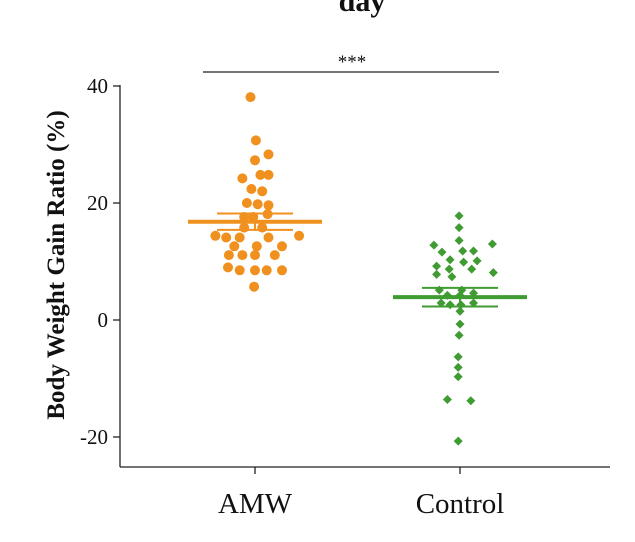 This screenshot has width=635, height=542. I want to click on y-tick-label: 40, so click(97, 86).